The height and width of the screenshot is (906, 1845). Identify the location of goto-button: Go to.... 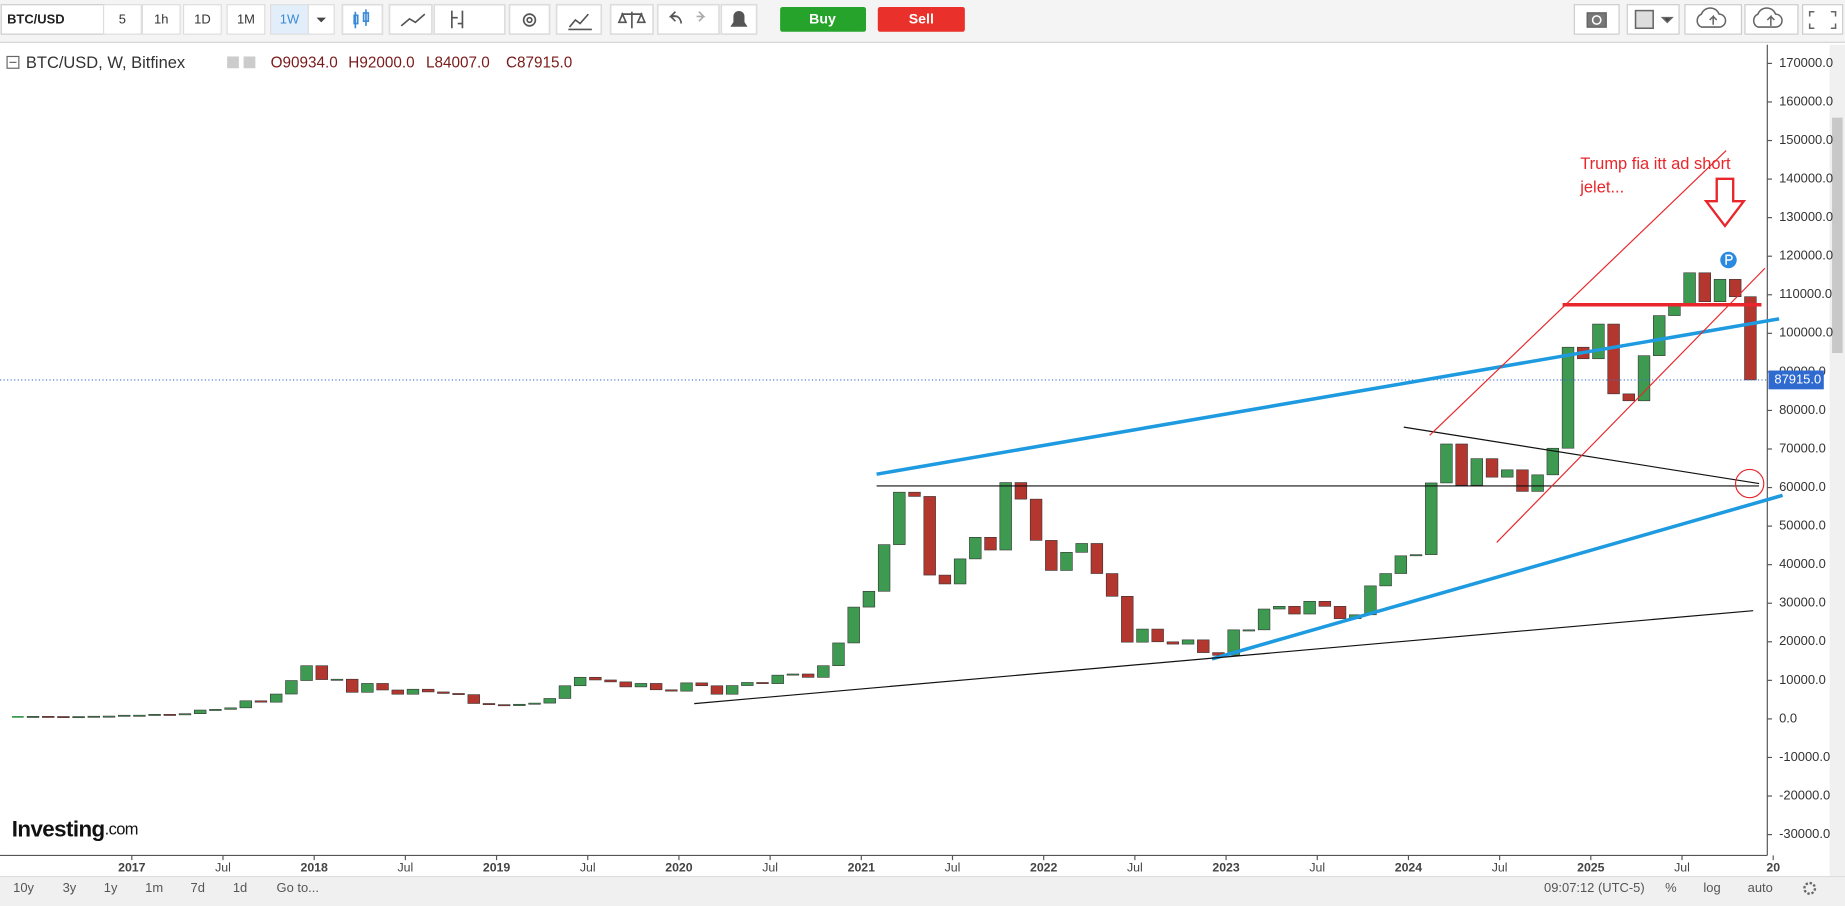
(298, 887).